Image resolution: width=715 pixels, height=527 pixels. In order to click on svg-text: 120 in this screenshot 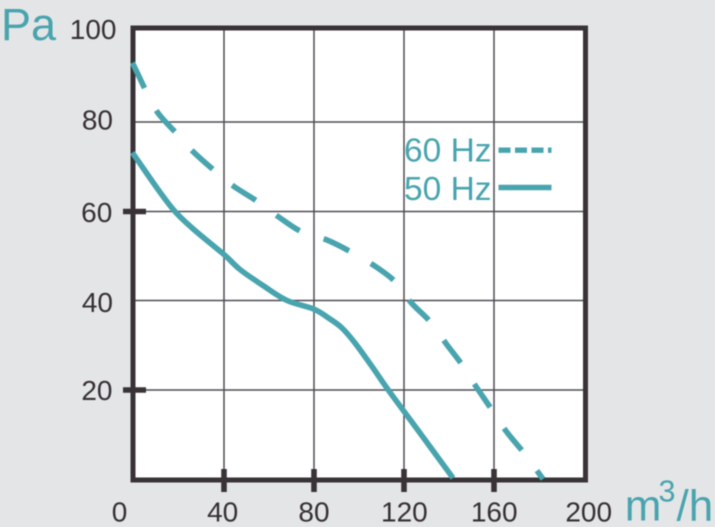, I will do `click(404, 511)`.